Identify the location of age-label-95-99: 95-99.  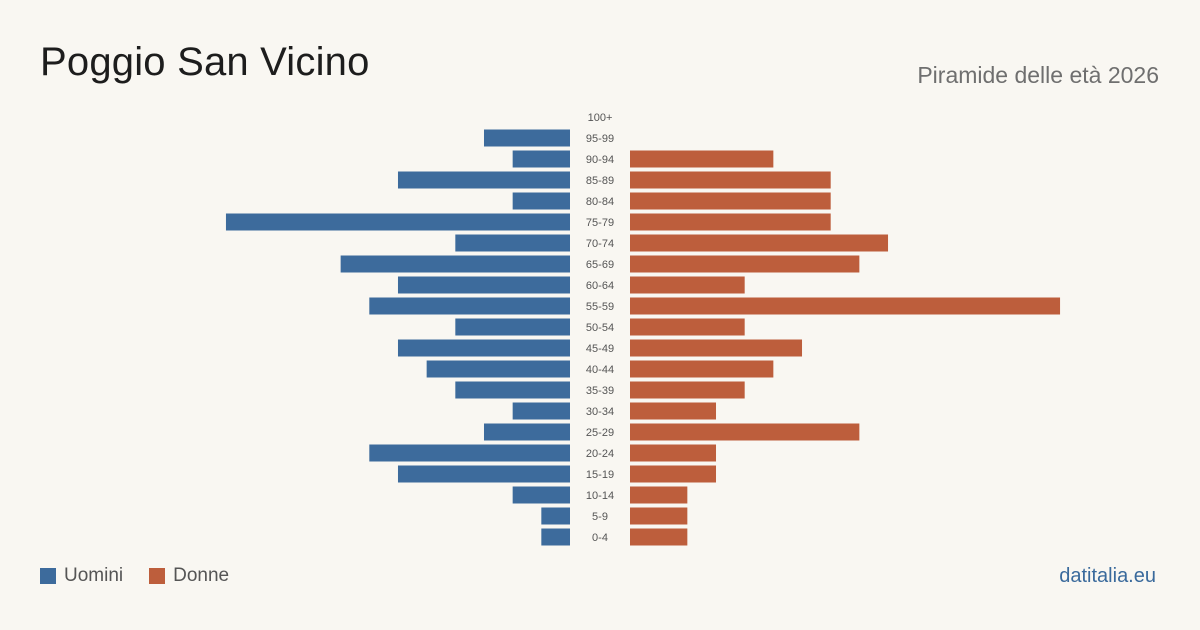
(600, 139).